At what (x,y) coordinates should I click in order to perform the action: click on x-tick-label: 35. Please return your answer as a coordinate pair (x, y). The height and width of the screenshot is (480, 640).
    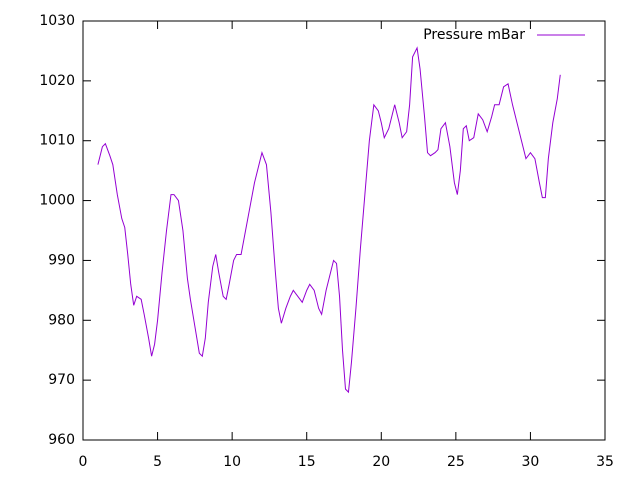
    Looking at the image, I should click on (605, 462).